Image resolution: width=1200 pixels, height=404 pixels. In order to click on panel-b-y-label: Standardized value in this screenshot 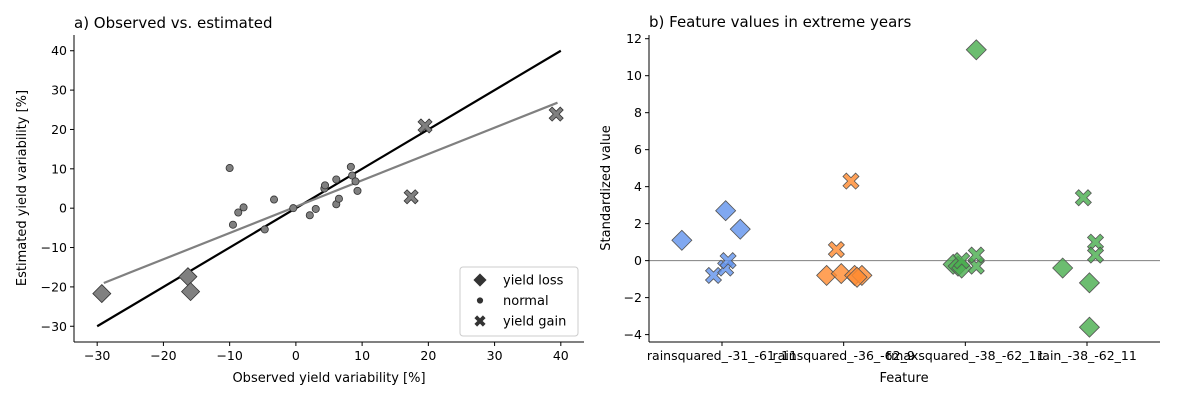, I will do `click(606, 187)`.